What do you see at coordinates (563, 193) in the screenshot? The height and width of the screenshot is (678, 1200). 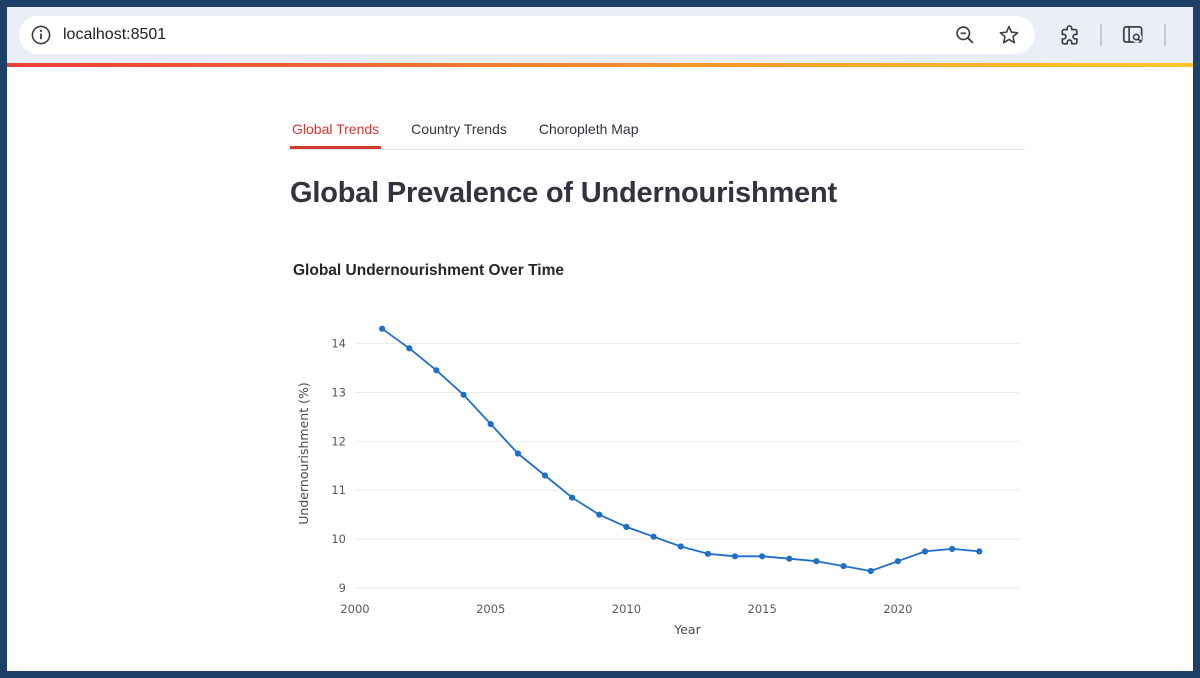 I see `page-title: Global Prevalence of Undernourishment` at bounding box center [563, 193].